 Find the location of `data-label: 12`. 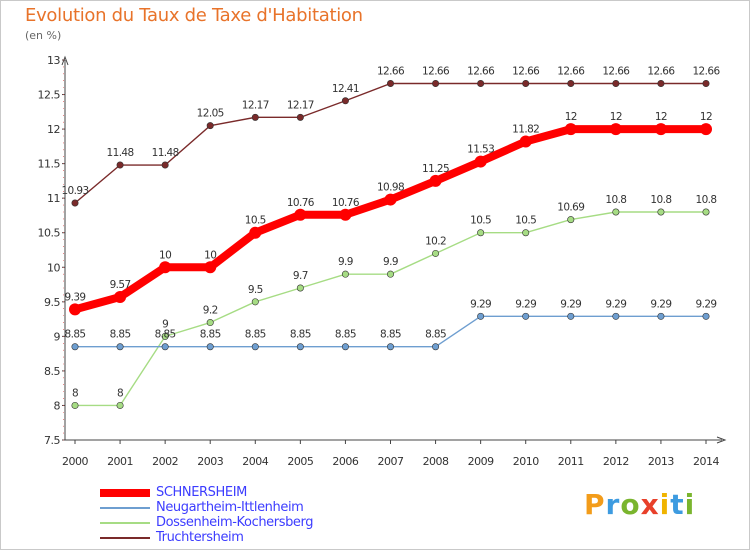

data-label: 12 is located at coordinates (661, 117).